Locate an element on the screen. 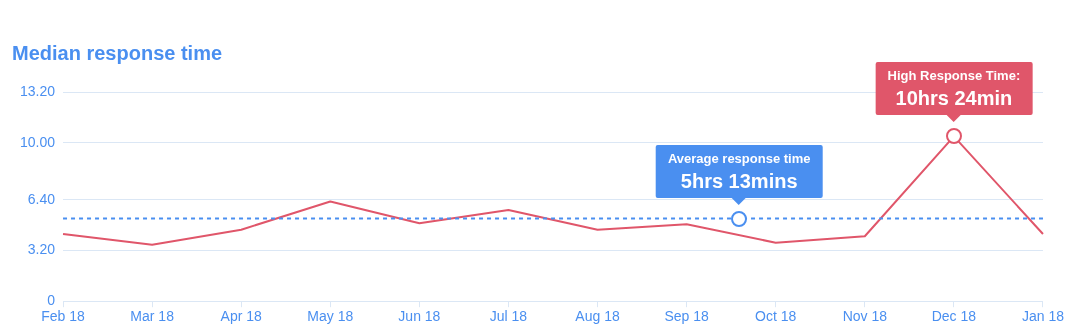 Image resolution: width=1074 pixels, height=336 pixels. x-tick-label: Oct 18 is located at coordinates (776, 316).